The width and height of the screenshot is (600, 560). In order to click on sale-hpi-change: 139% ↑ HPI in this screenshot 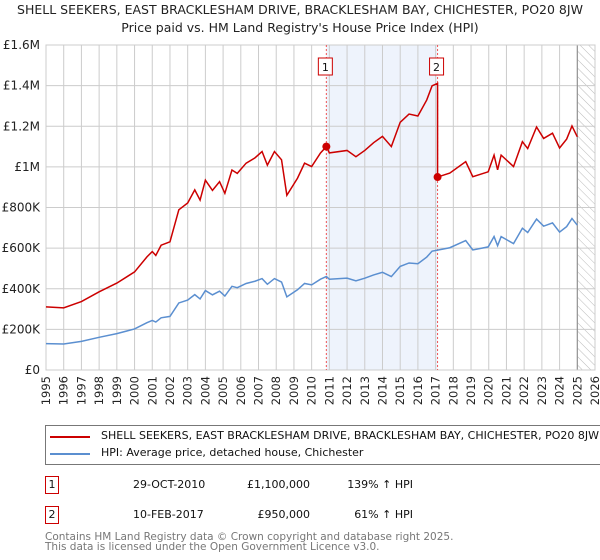, I will do `click(380, 484)`.